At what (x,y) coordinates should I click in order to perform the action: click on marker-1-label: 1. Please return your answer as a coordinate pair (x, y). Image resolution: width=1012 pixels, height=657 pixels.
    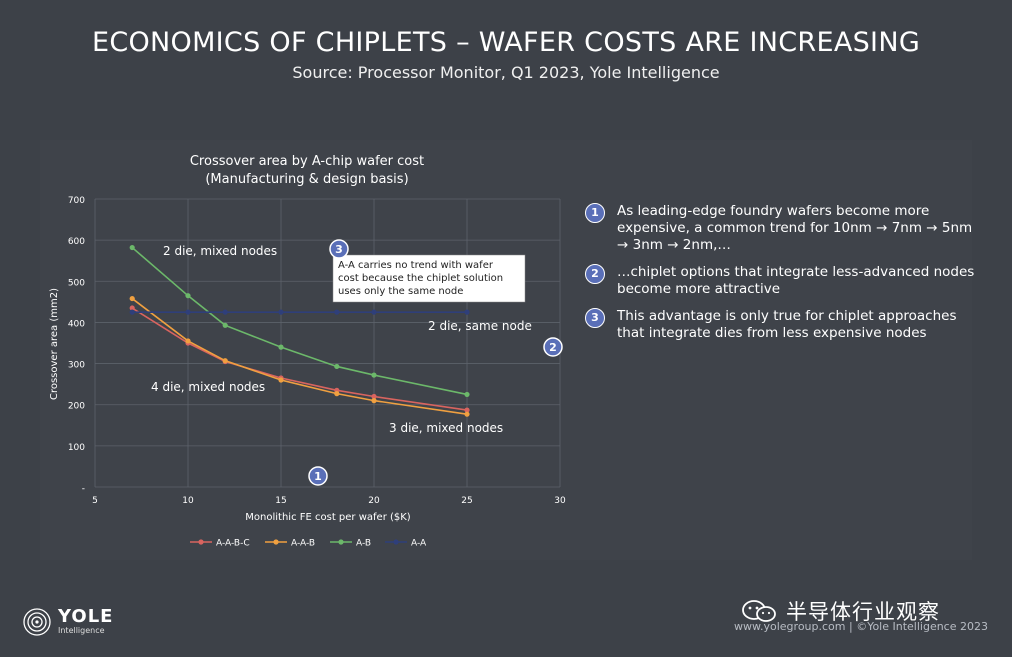
    Looking at the image, I should click on (318, 476).